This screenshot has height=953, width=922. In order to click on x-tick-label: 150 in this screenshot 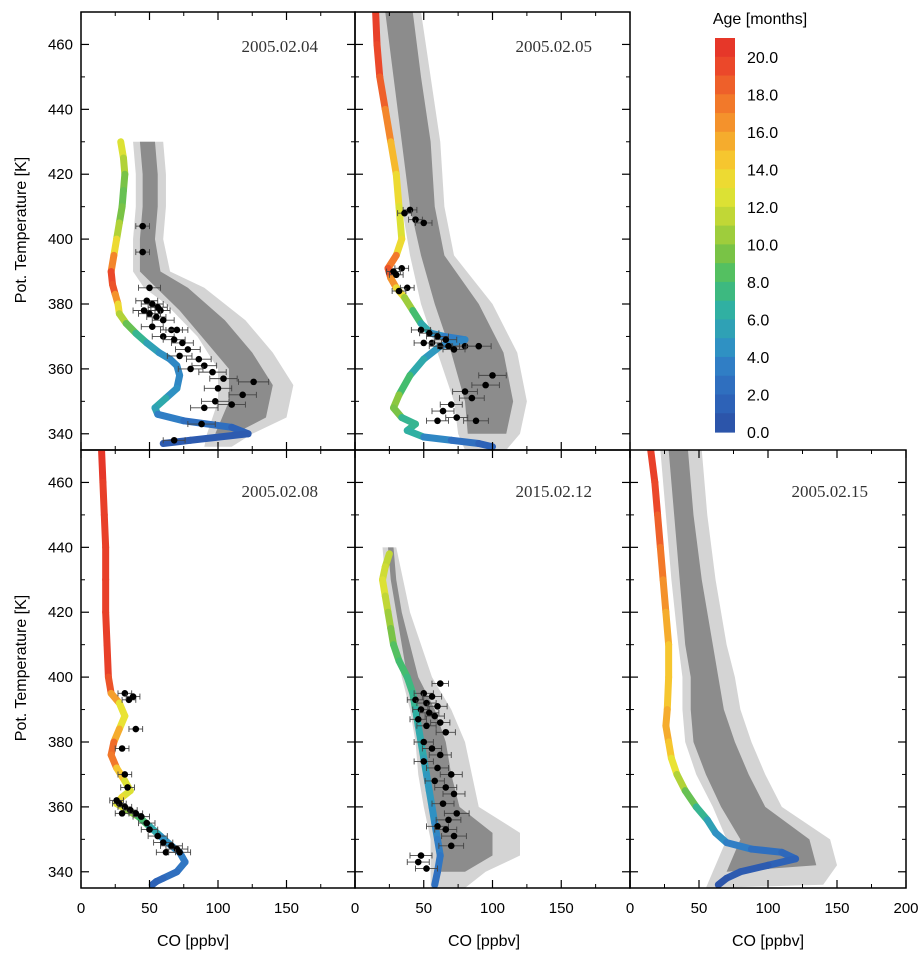, I will do `click(286, 908)`.